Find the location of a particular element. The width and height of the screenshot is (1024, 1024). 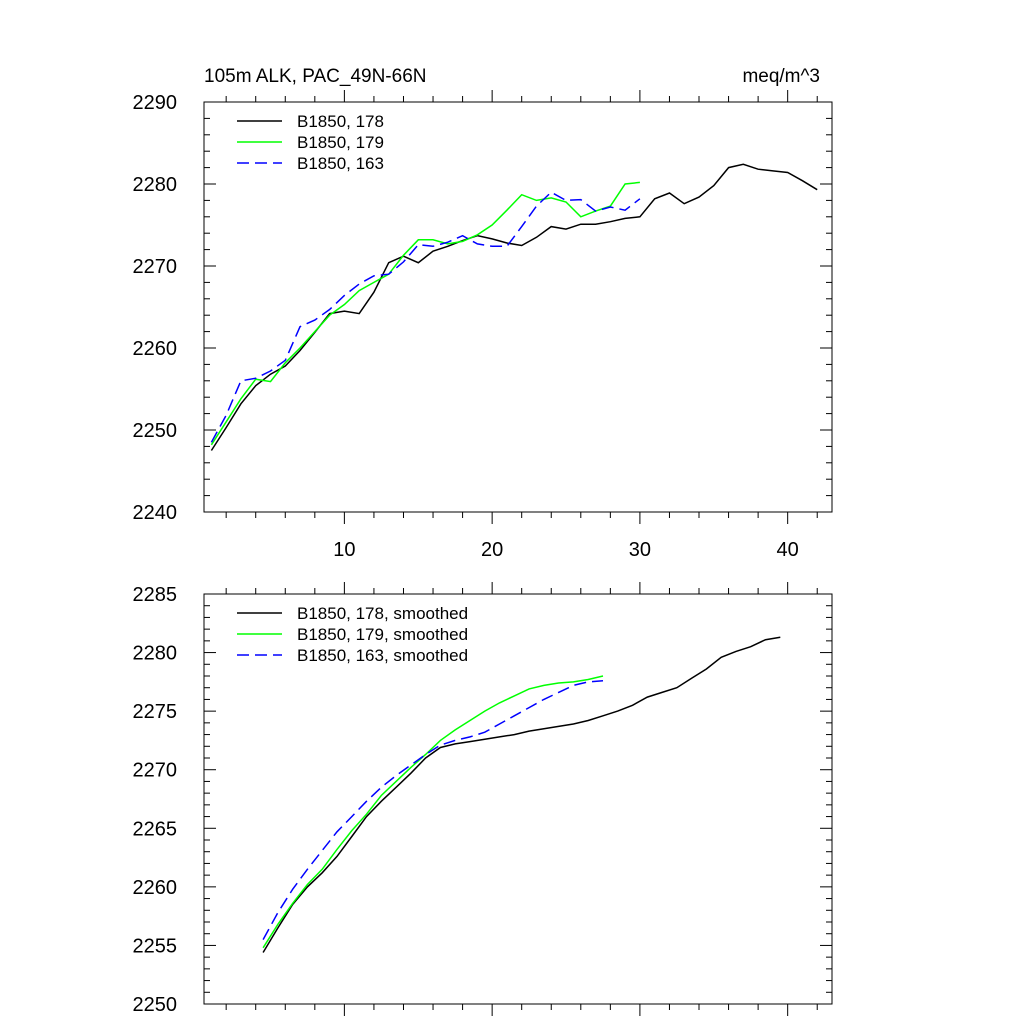

legend-label: B1850, 163 is located at coordinates (340, 163).